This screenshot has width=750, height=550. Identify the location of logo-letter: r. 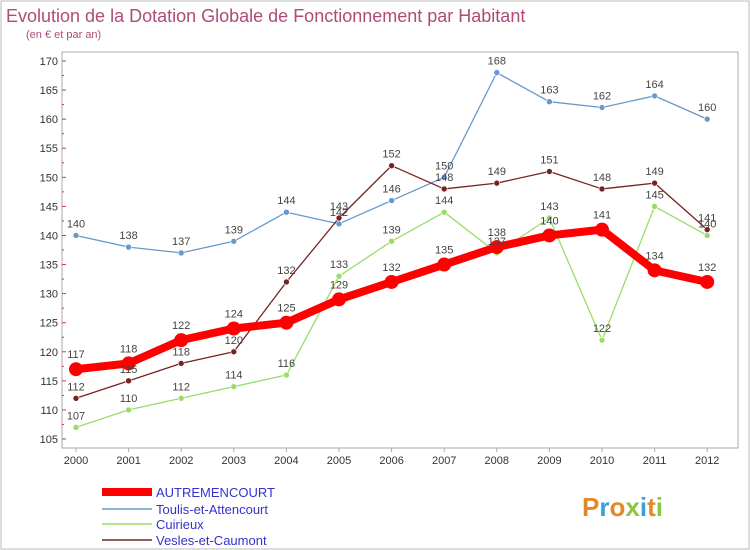
(604, 507).